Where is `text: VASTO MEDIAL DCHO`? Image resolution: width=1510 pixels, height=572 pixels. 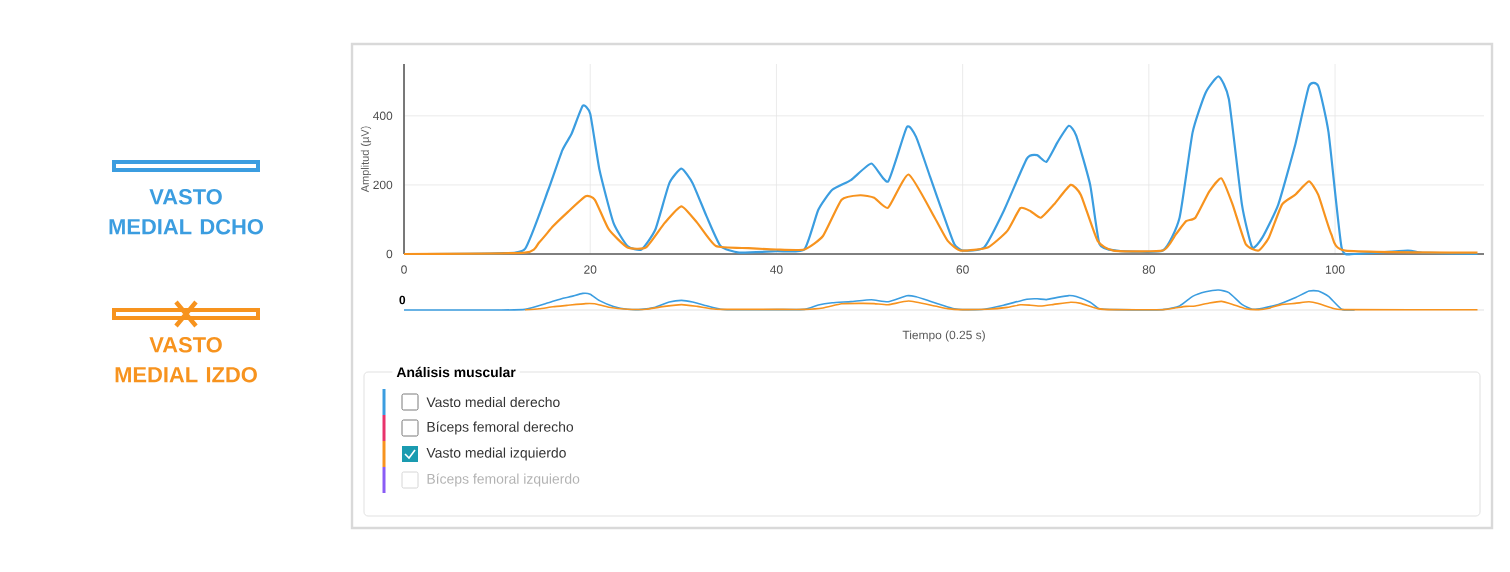
text: VASTO MEDIAL DCHO is located at coordinates (186, 212).